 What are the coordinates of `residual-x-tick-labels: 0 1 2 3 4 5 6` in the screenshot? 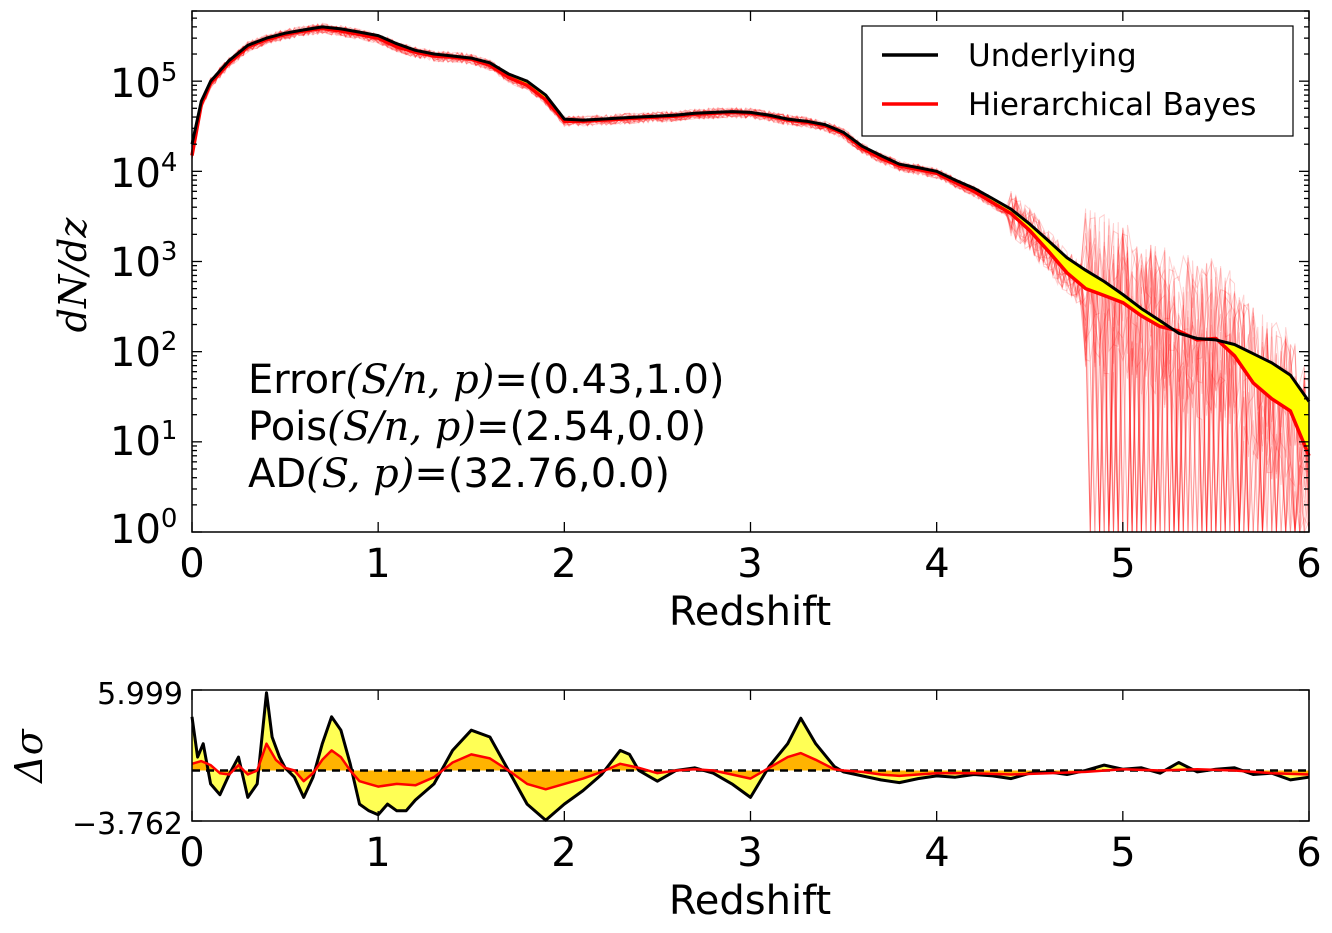 It's located at (750, 853).